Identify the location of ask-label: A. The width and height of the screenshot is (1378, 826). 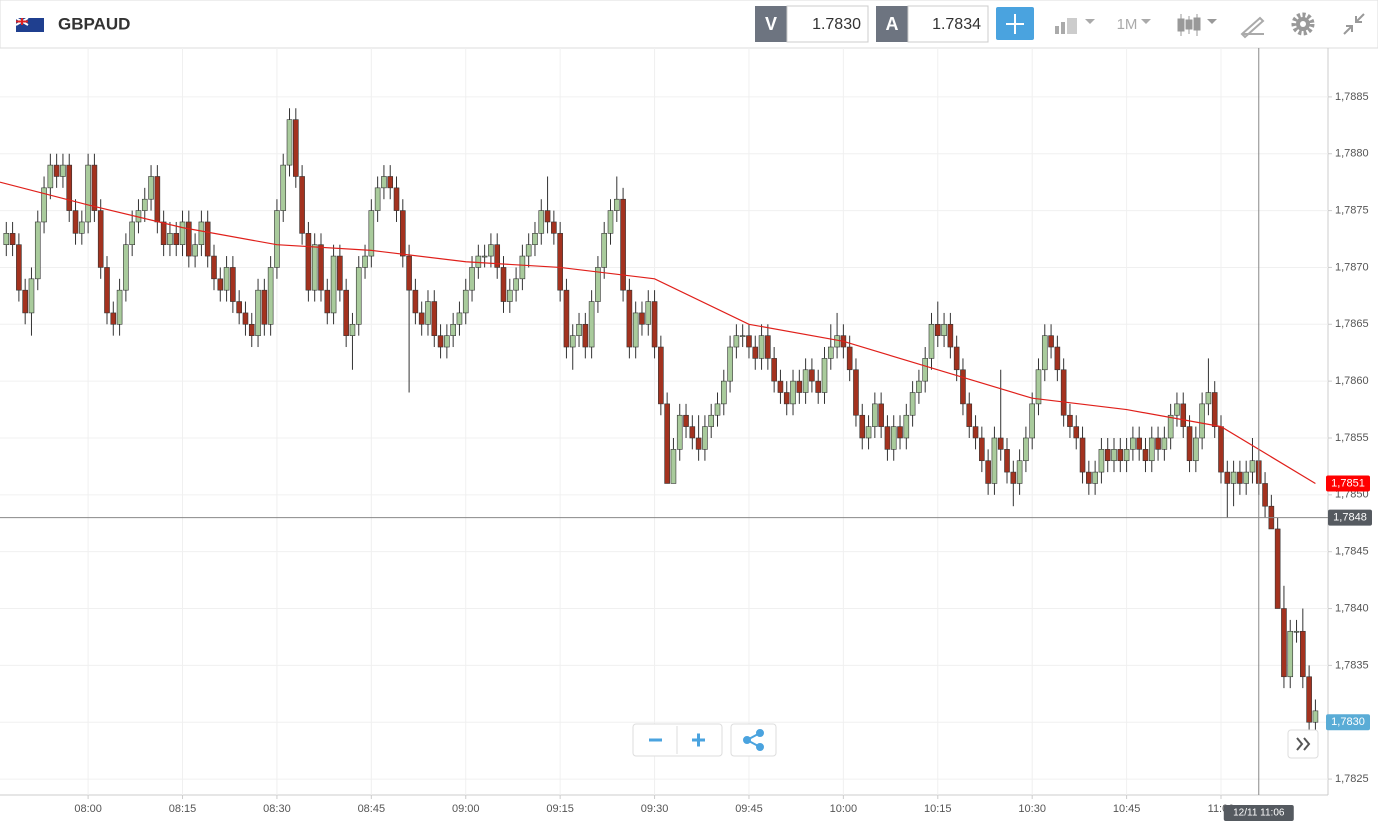
(892, 24).